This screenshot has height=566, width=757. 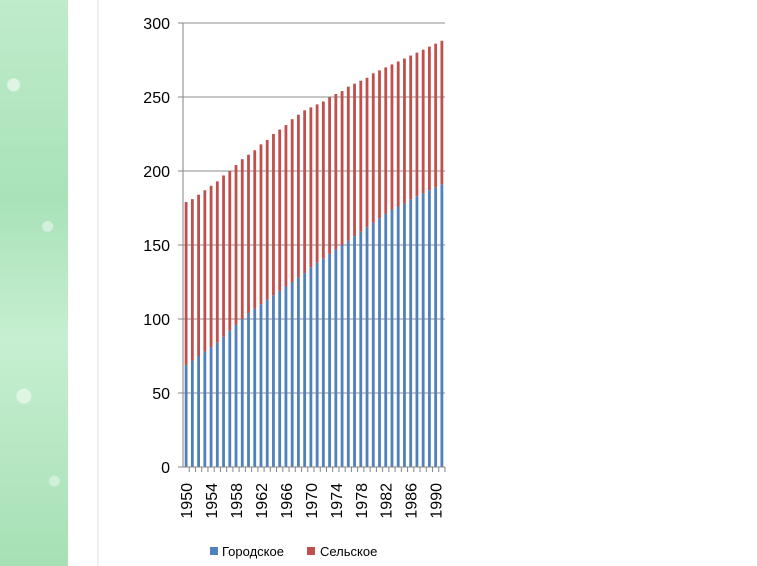 What do you see at coordinates (362, 501) in the screenshot?
I see `x-tick-label: 1978` at bounding box center [362, 501].